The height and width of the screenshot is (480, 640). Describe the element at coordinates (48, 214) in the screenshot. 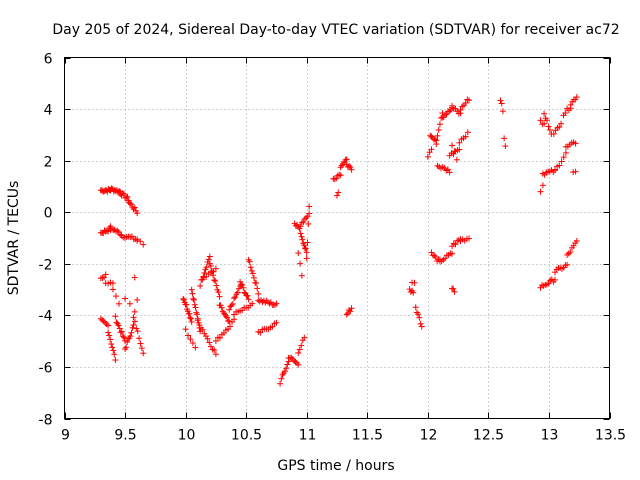

I see `y-tick-label: 0` at that location.